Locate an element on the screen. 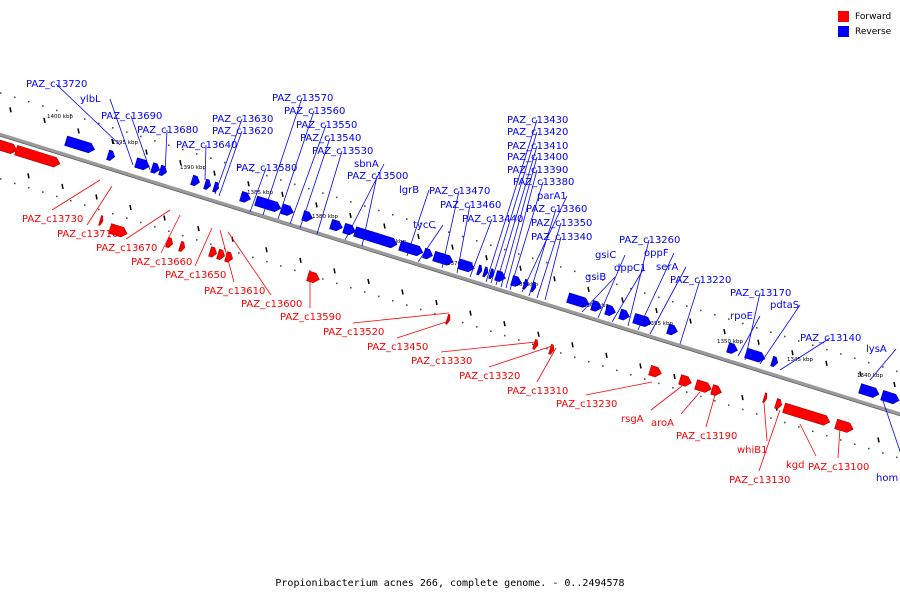 The height and width of the screenshot is (600, 900). reverse-gene-label: PAZ_c13430 is located at coordinates (537, 120).